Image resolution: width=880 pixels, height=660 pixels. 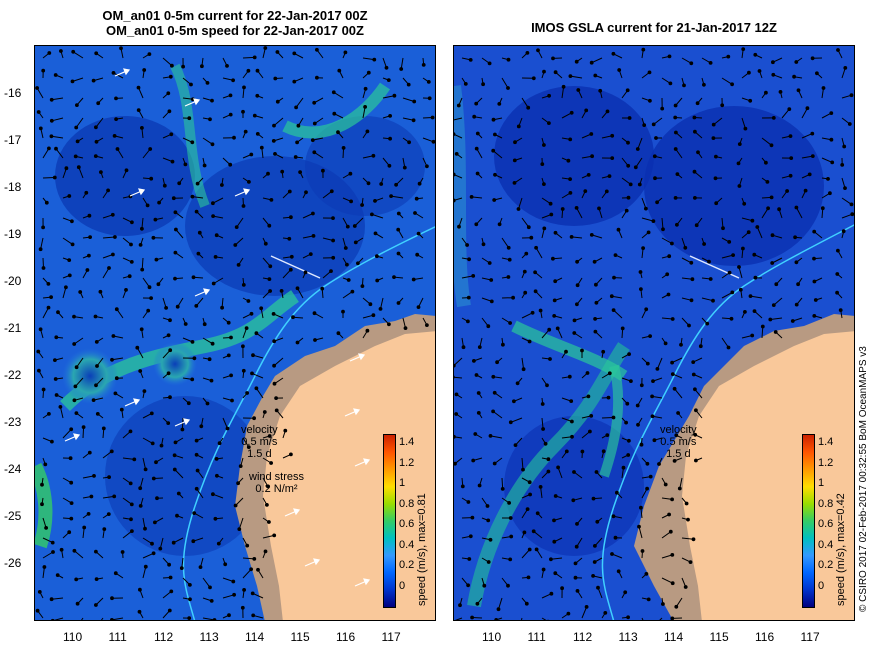 I want to click on lat-tick-label: -20, so click(x=13, y=281).